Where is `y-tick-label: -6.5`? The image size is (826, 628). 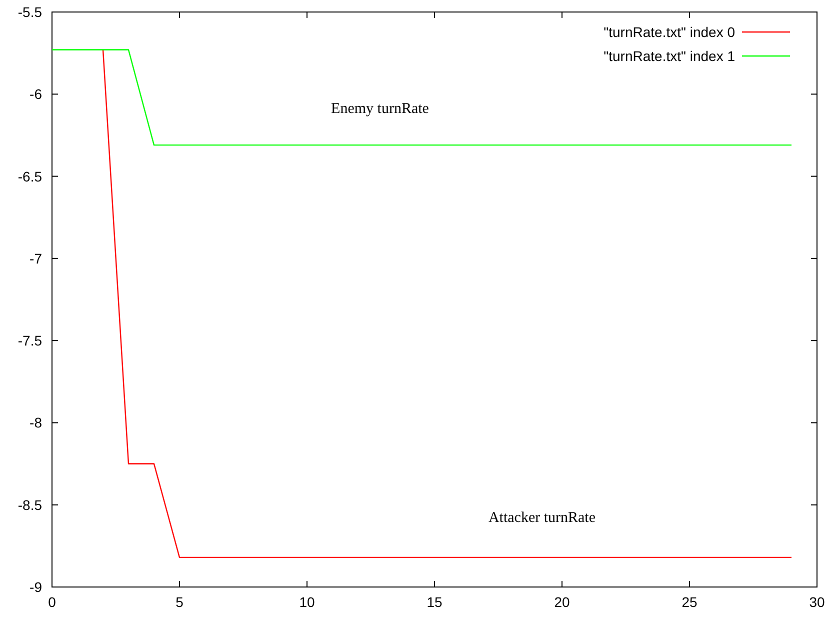 y-tick-label: -6.5 is located at coordinates (30, 176).